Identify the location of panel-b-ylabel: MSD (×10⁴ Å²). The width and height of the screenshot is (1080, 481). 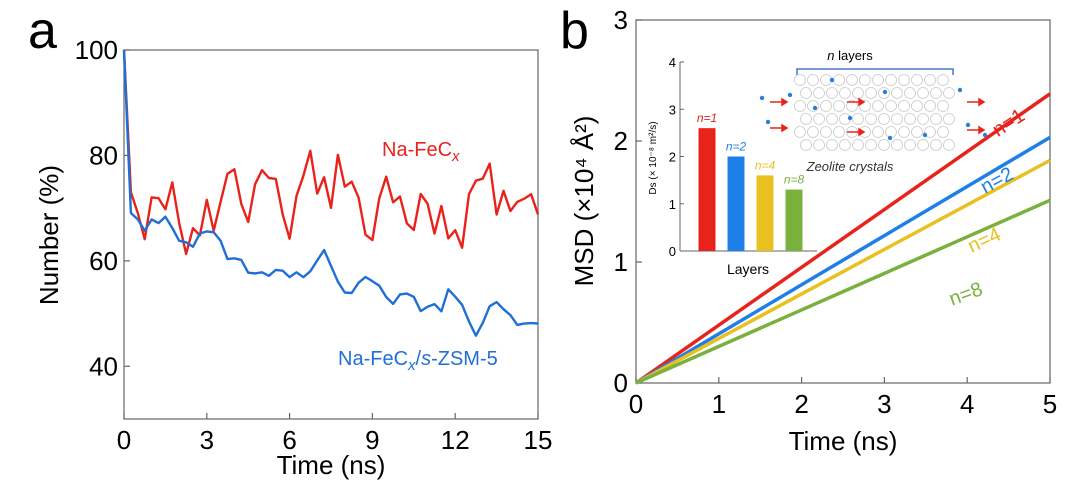
(584, 201).